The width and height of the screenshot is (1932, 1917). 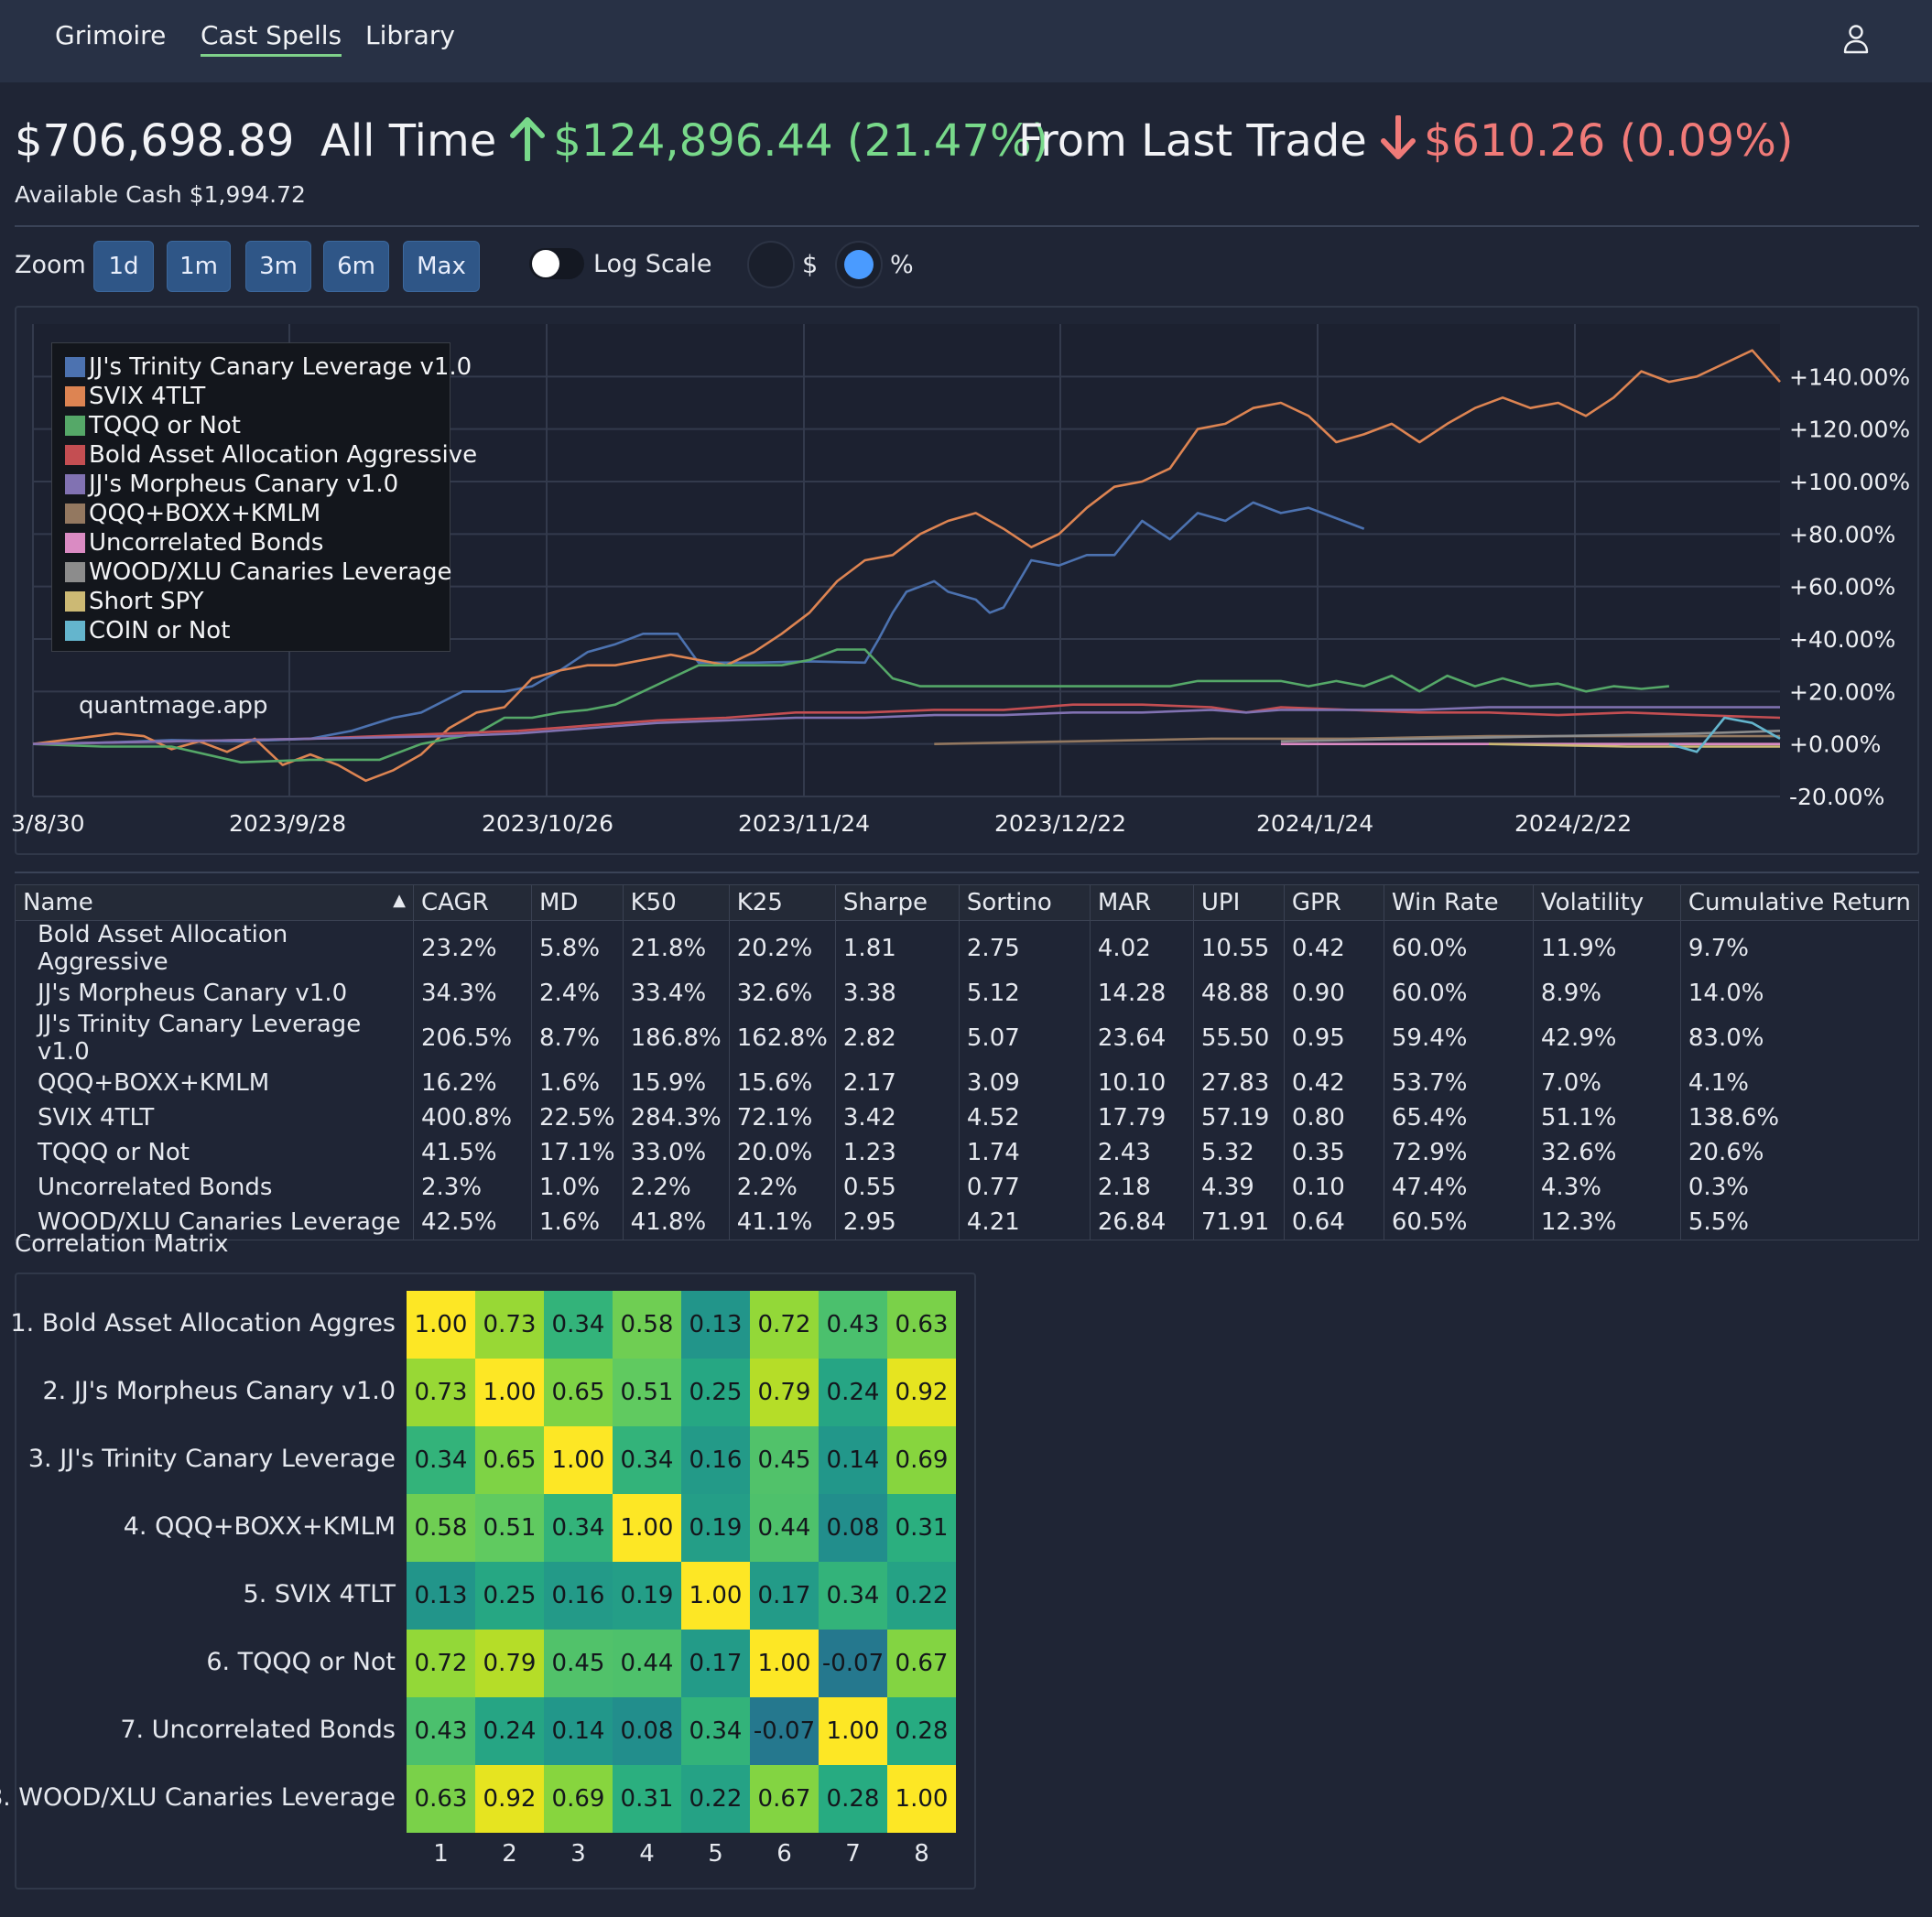 I want to click on column-header: MAR, so click(x=1141, y=902).